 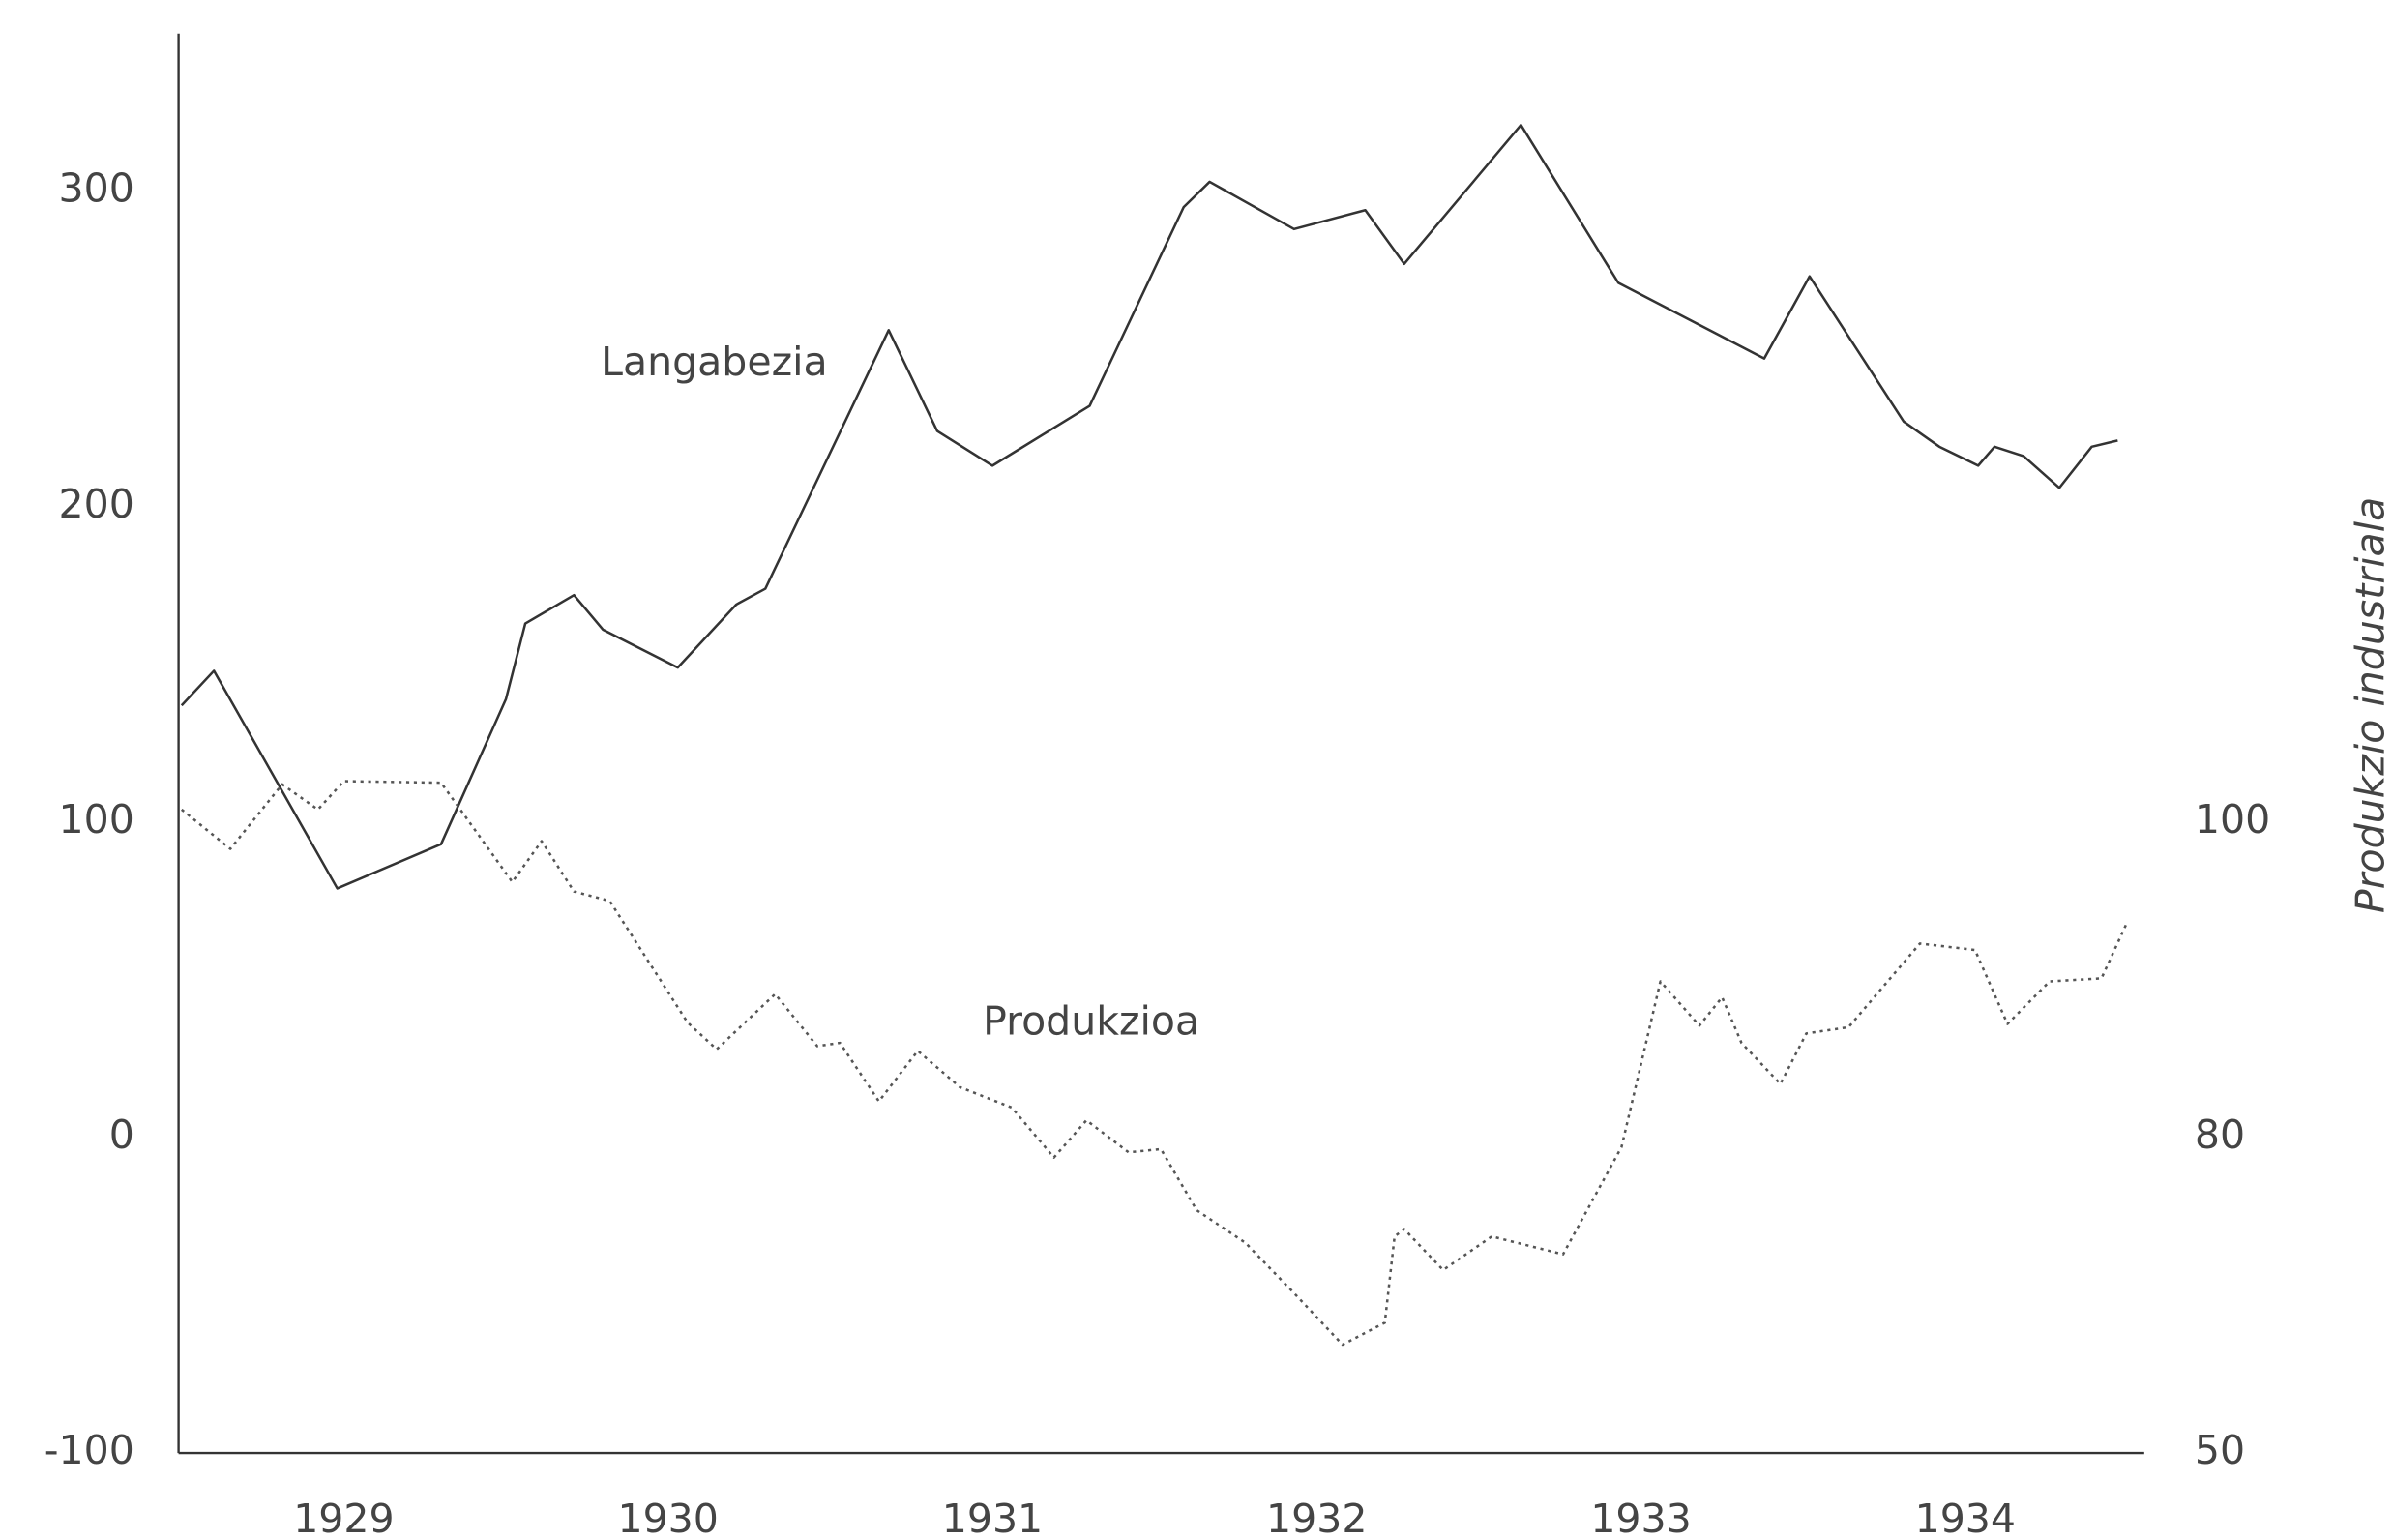 I want to click on x-tick-label: 1933, so click(x=1640, y=1518).